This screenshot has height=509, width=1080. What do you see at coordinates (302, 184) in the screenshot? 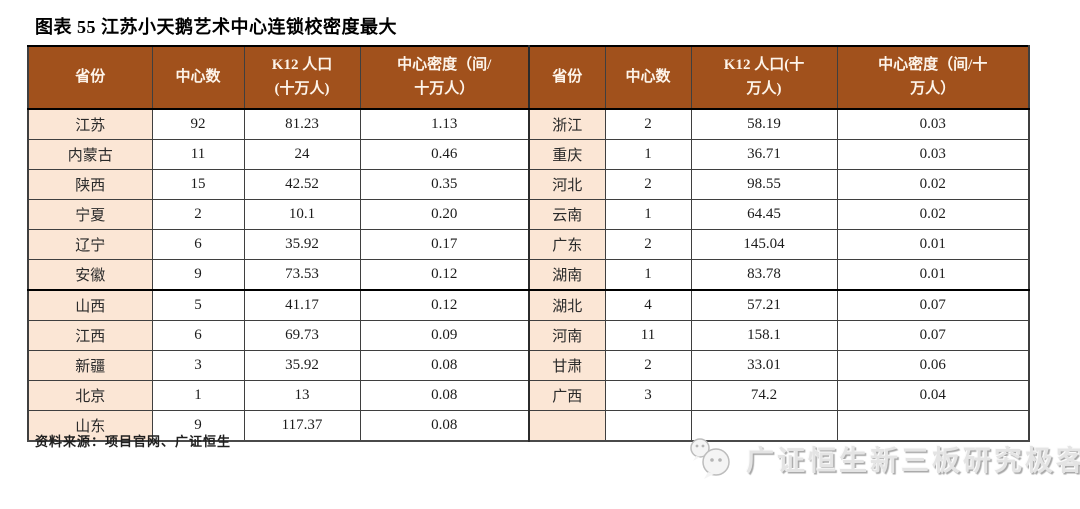
I see `value-cell: 42.52` at bounding box center [302, 184].